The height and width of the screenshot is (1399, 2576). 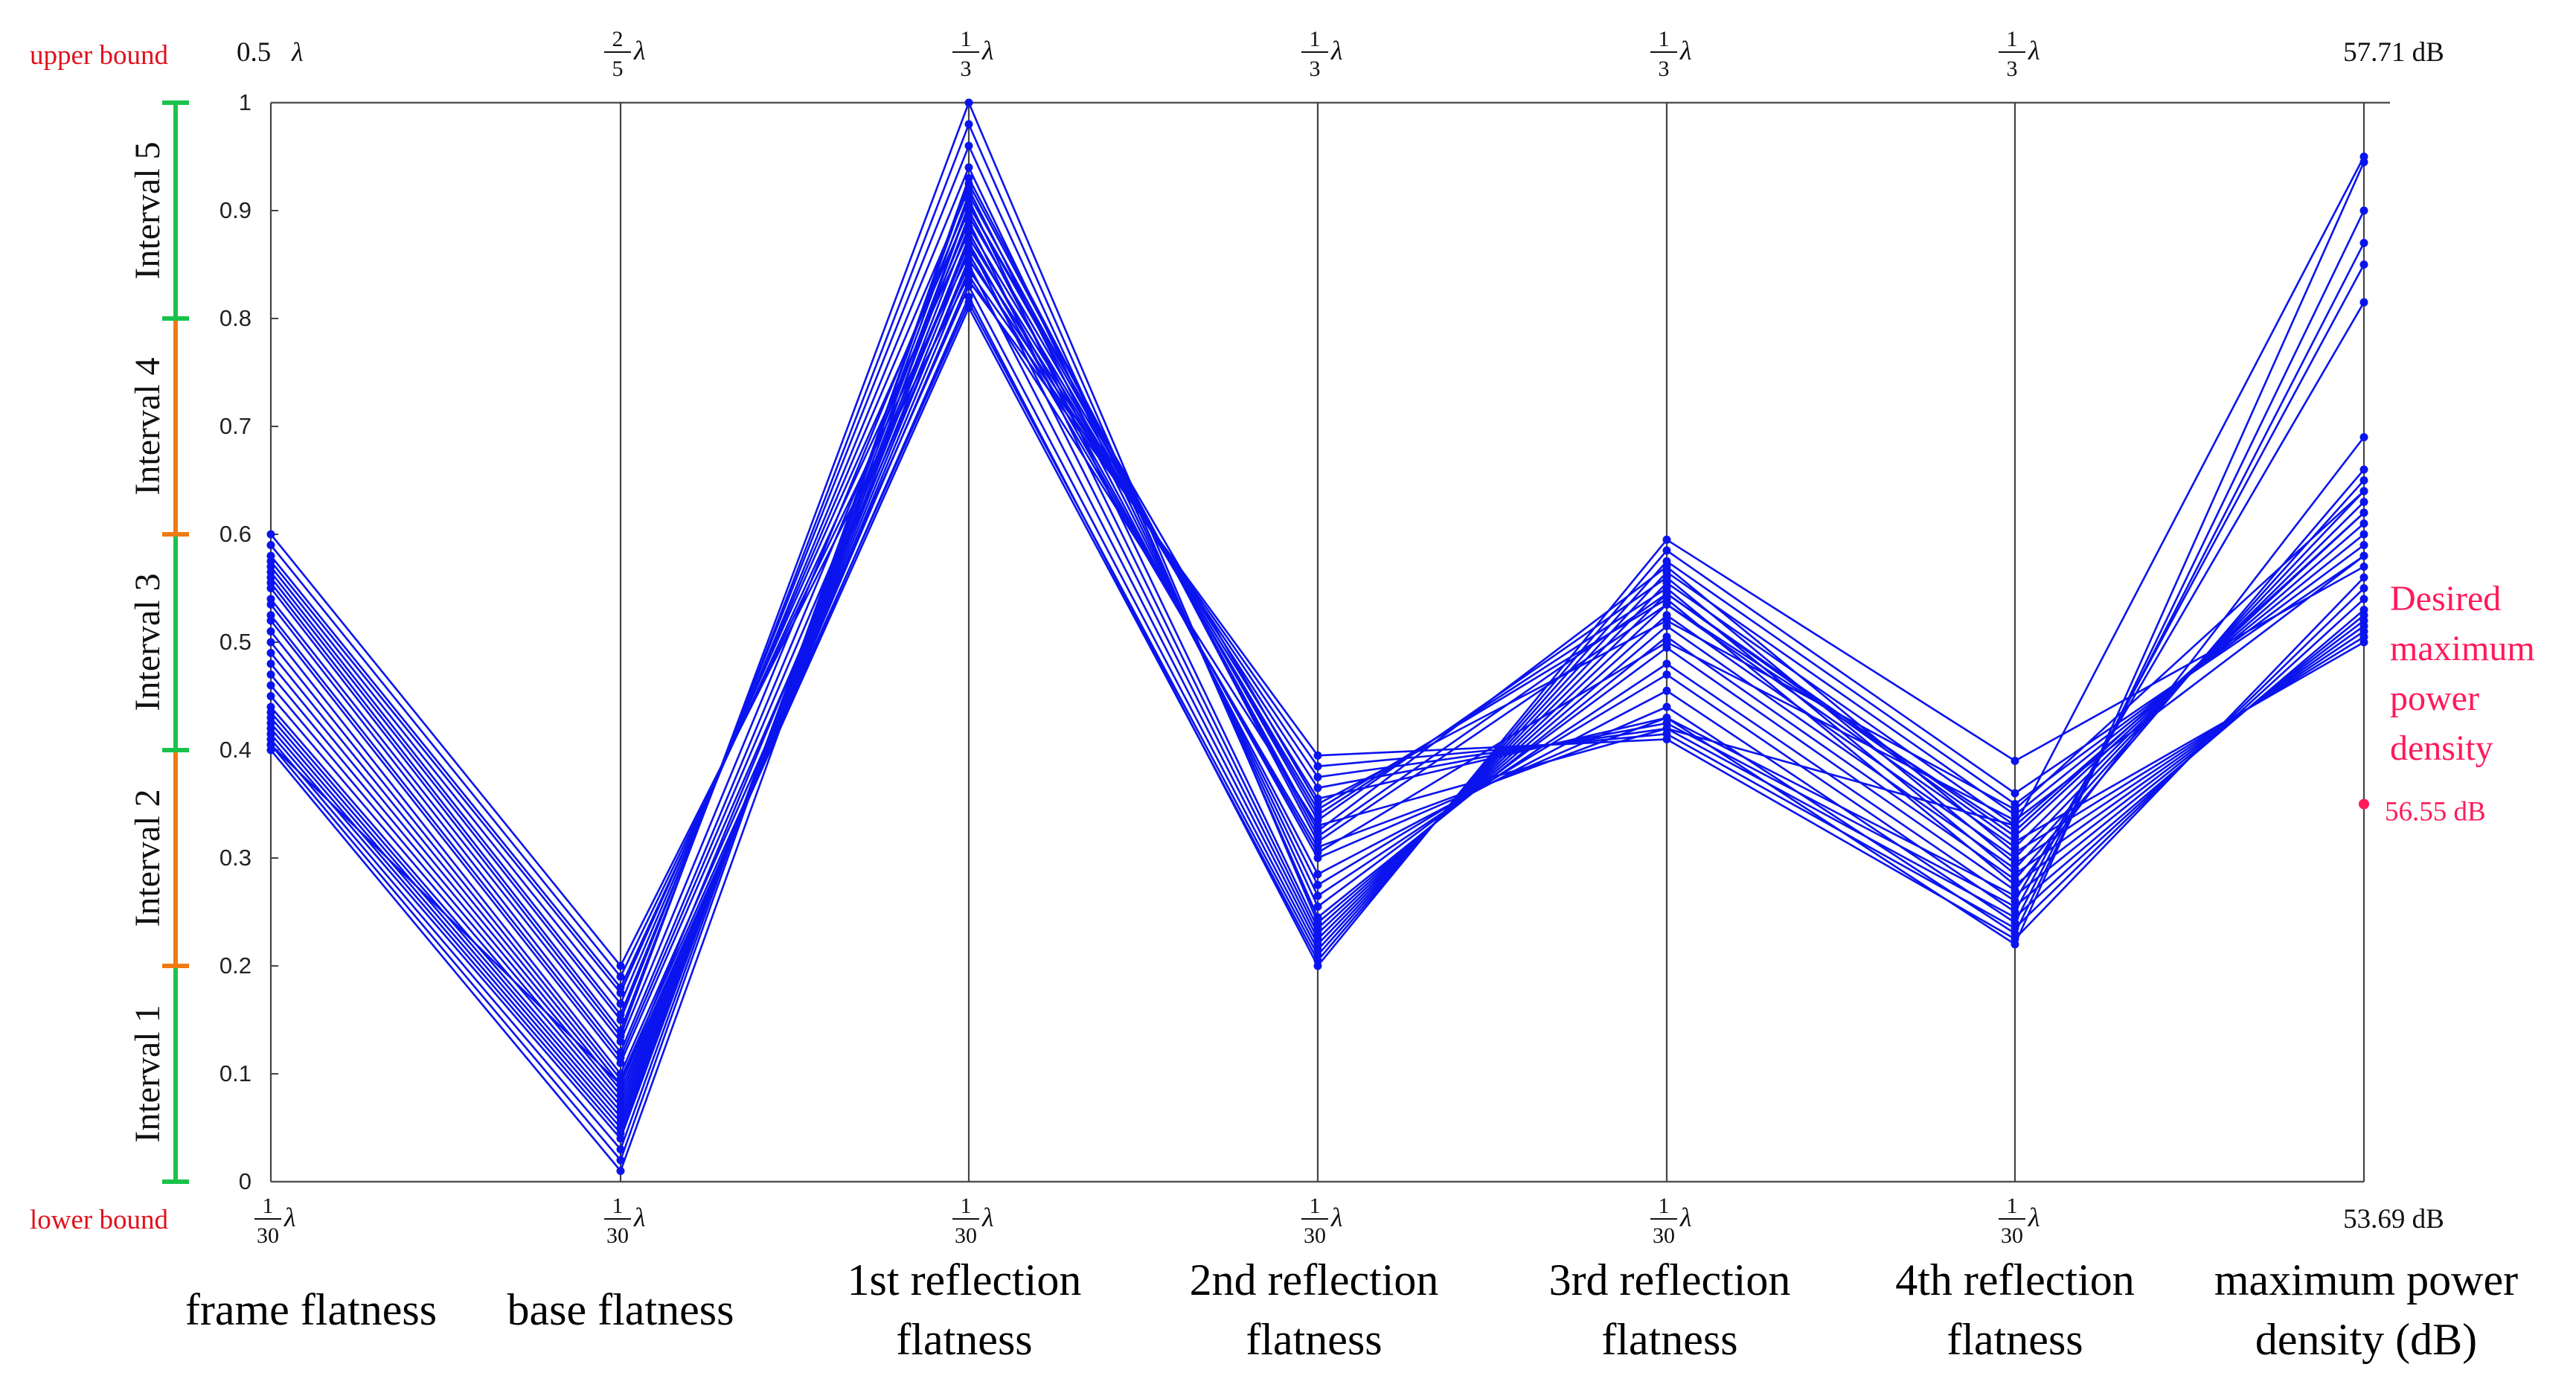 What do you see at coordinates (236, 858) in the screenshot?
I see `y-tick-label: 0.3` at bounding box center [236, 858].